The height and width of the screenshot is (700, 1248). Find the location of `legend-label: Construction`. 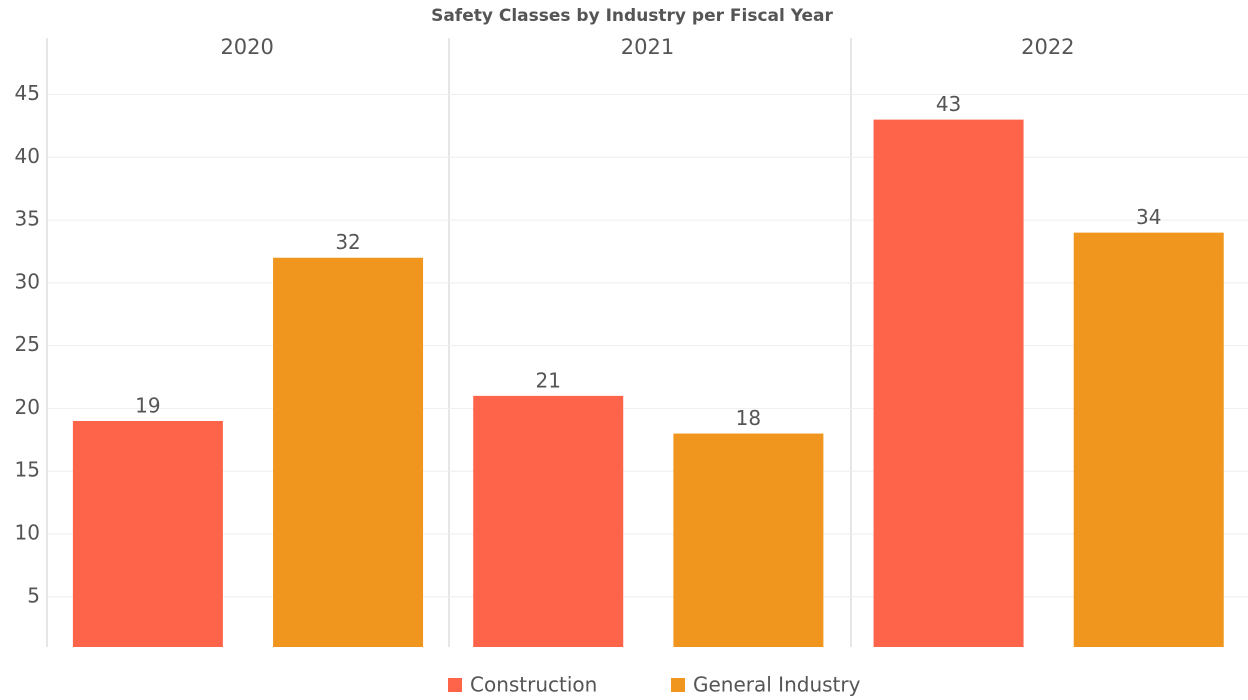

legend-label: Construction is located at coordinates (533, 685).